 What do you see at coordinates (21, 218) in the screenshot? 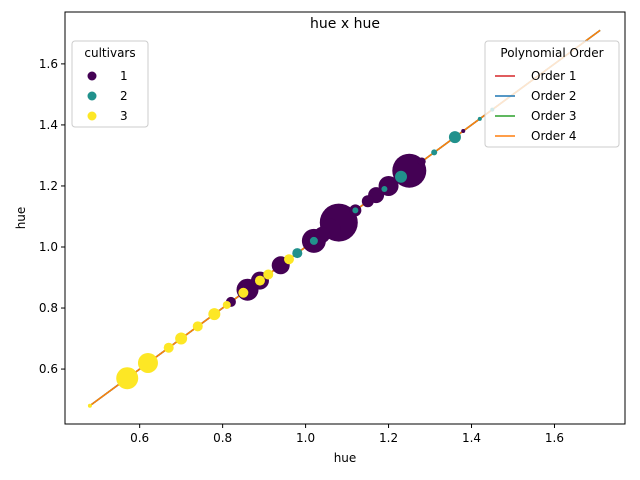
I see `y-axis-label: hue` at bounding box center [21, 218].